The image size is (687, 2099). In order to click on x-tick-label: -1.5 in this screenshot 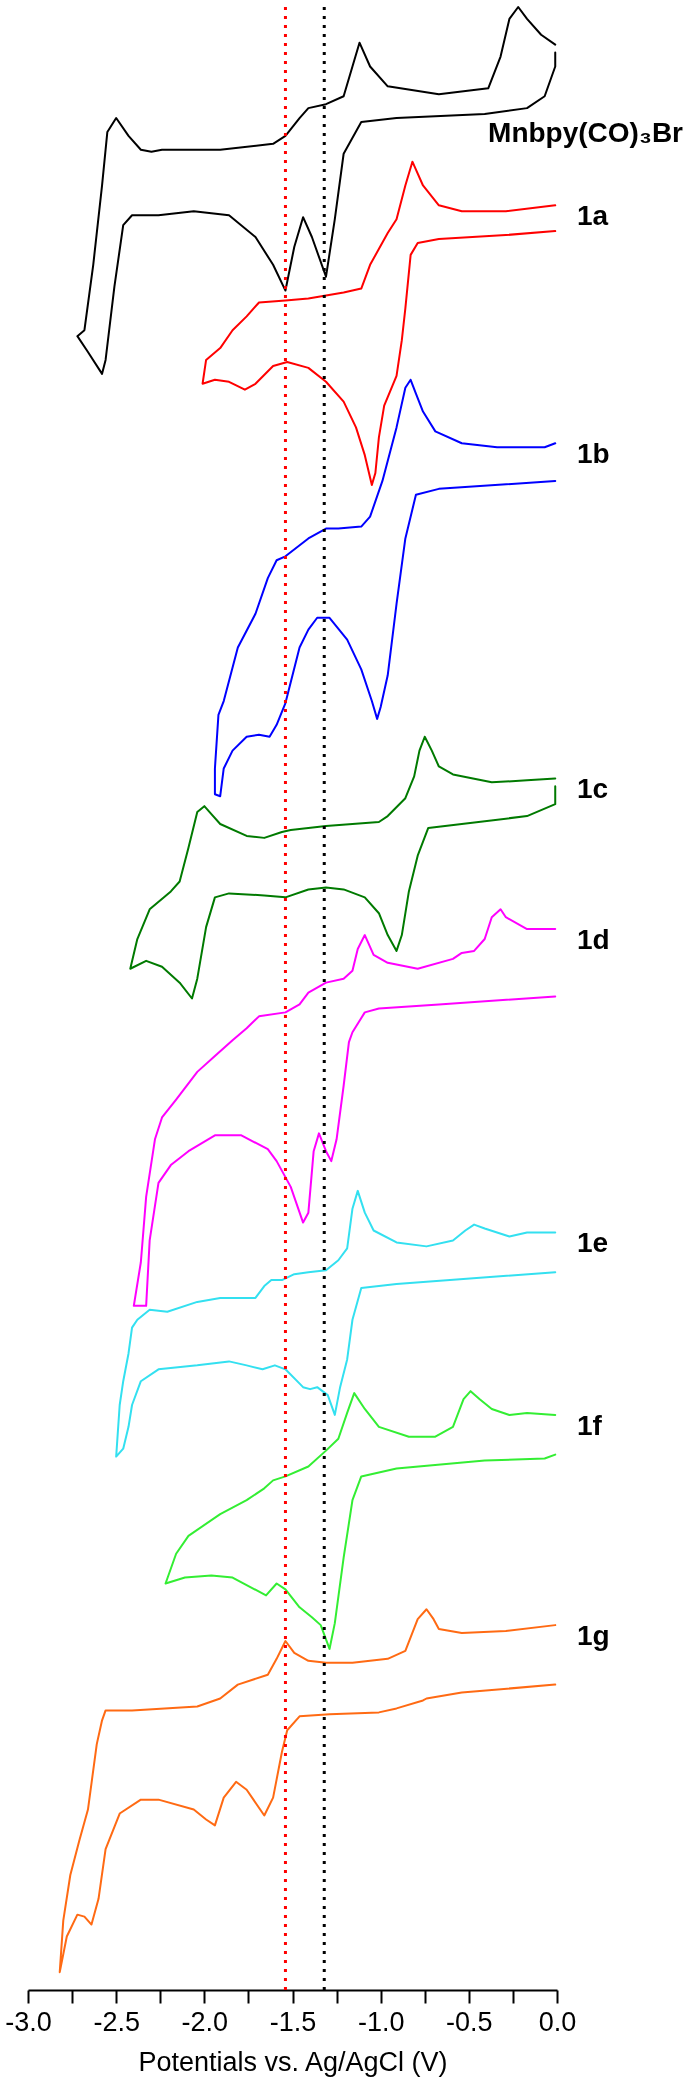, I will do `click(293, 2021)`.